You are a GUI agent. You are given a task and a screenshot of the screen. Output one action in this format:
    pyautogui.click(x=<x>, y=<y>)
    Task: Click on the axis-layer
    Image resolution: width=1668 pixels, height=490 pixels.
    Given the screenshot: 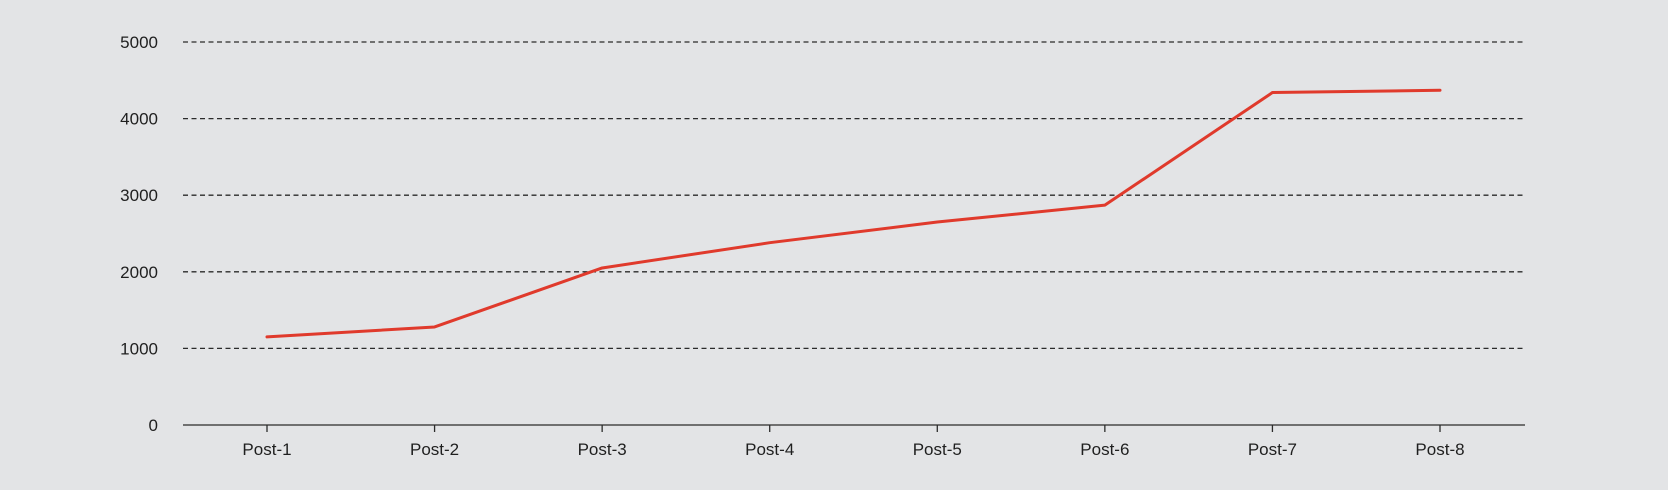 What is the action you would take?
    pyautogui.click(x=854, y=428)
    